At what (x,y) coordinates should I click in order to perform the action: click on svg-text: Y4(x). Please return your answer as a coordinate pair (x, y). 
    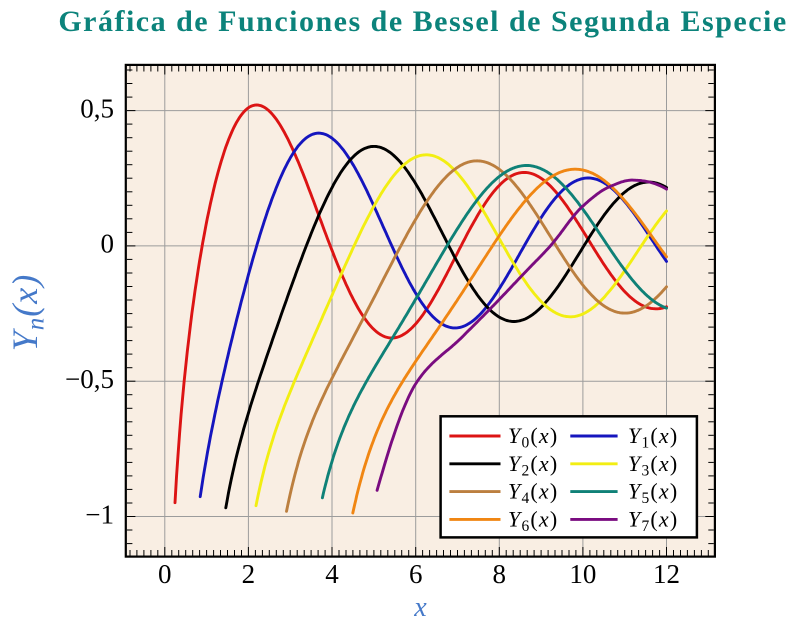
    Looking at the image, I should click on (533, 493).